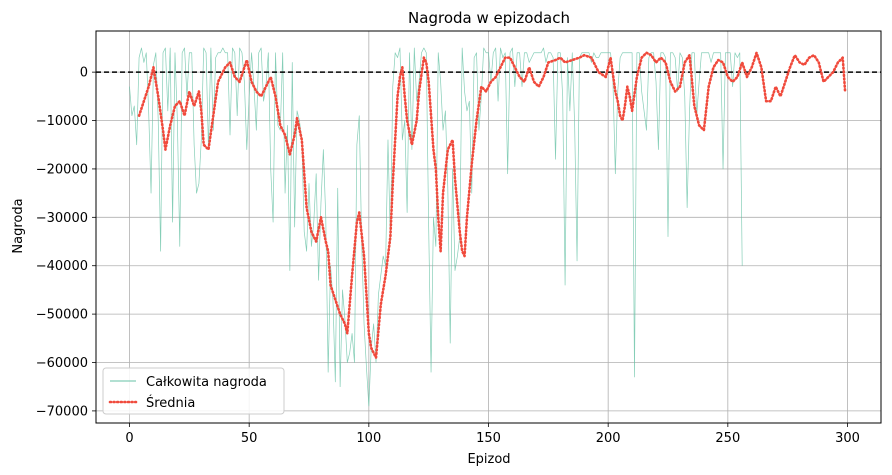 Image resolution: width=892 pixels, height=475 pixels. What do you see at coordinates (489, 18) in the screenshot?
I see `chart-title: Nagroda w epizodach` at bounding box center [489, 18].